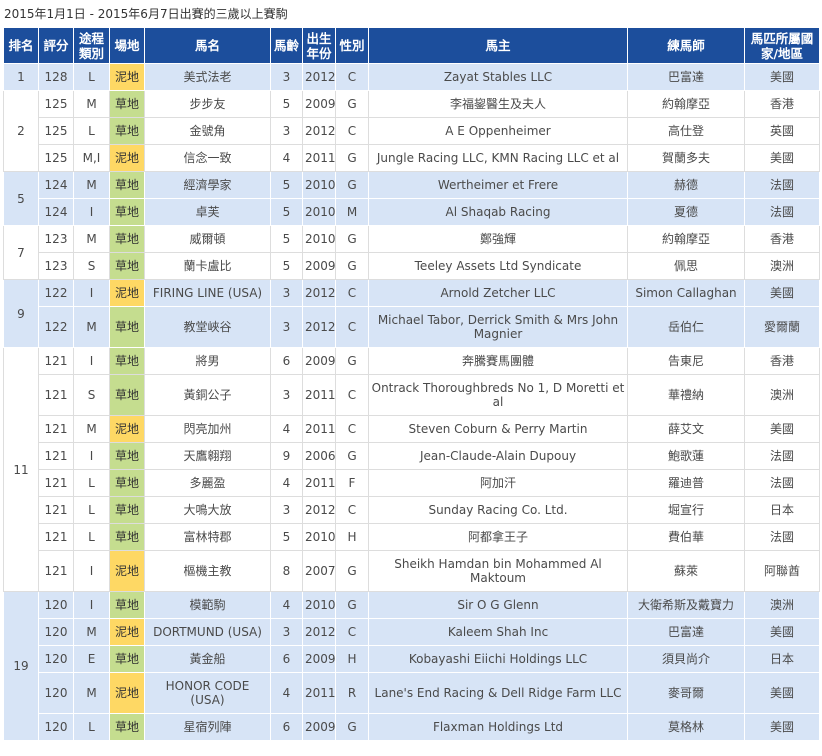 Image resolution: width=822 pixels, height=756 pixels. What do you see at coordinates (286, 456) in the screenshot?
I see `age-cell: 9` at bounding box center [286, 456].